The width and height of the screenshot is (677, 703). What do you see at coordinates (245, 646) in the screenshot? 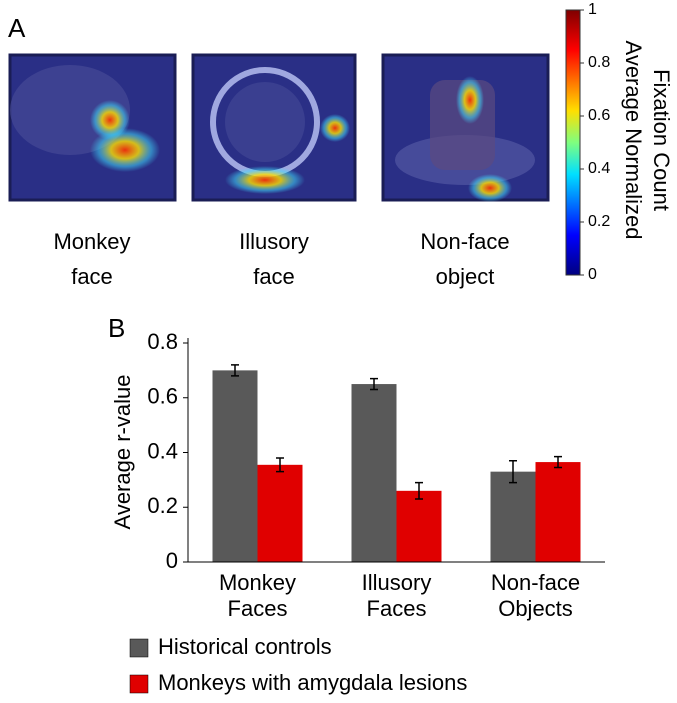
I see `legend-label: Historical controls` at bounding box center [245, 646].